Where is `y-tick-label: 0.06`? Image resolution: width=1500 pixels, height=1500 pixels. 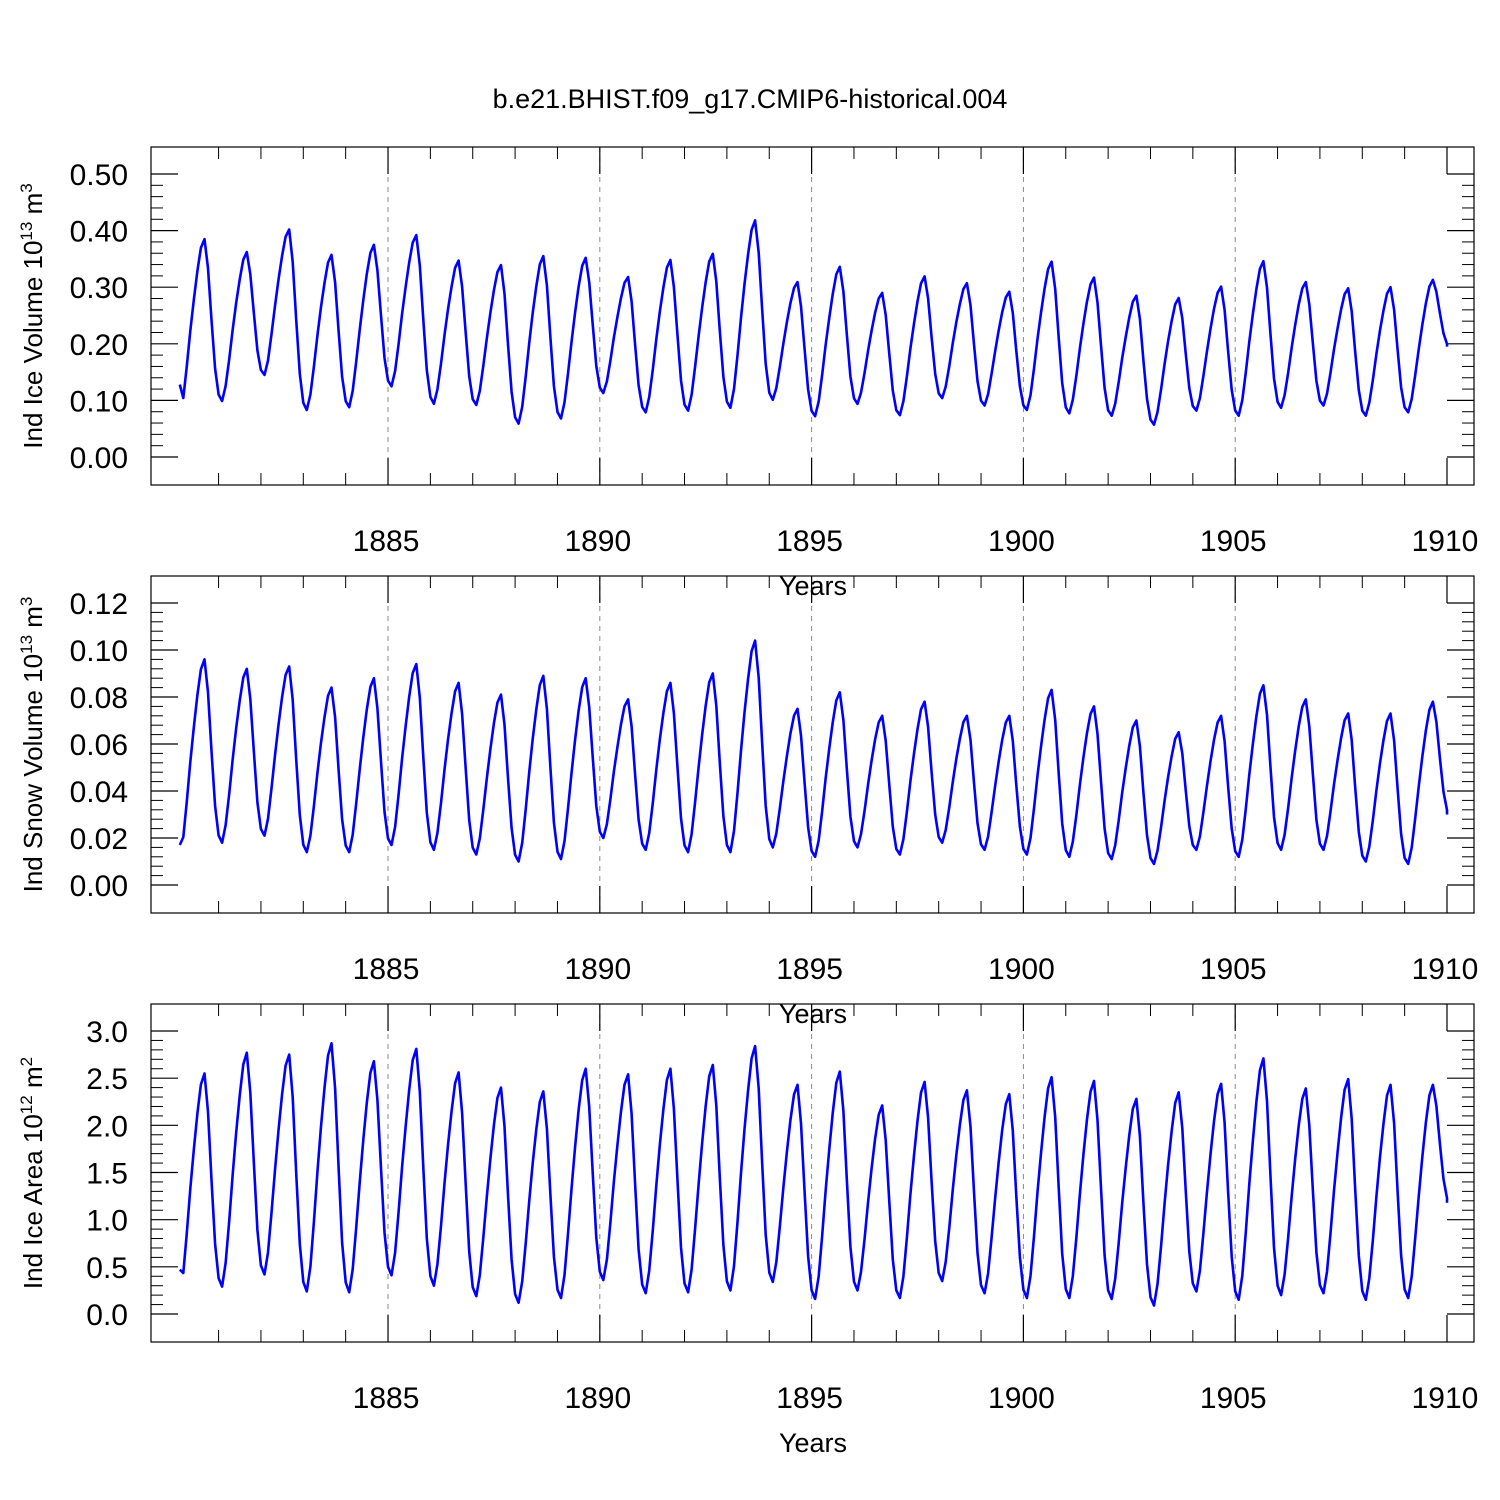
y-tick-label: 0.06 is located at coordinates (99, 745).